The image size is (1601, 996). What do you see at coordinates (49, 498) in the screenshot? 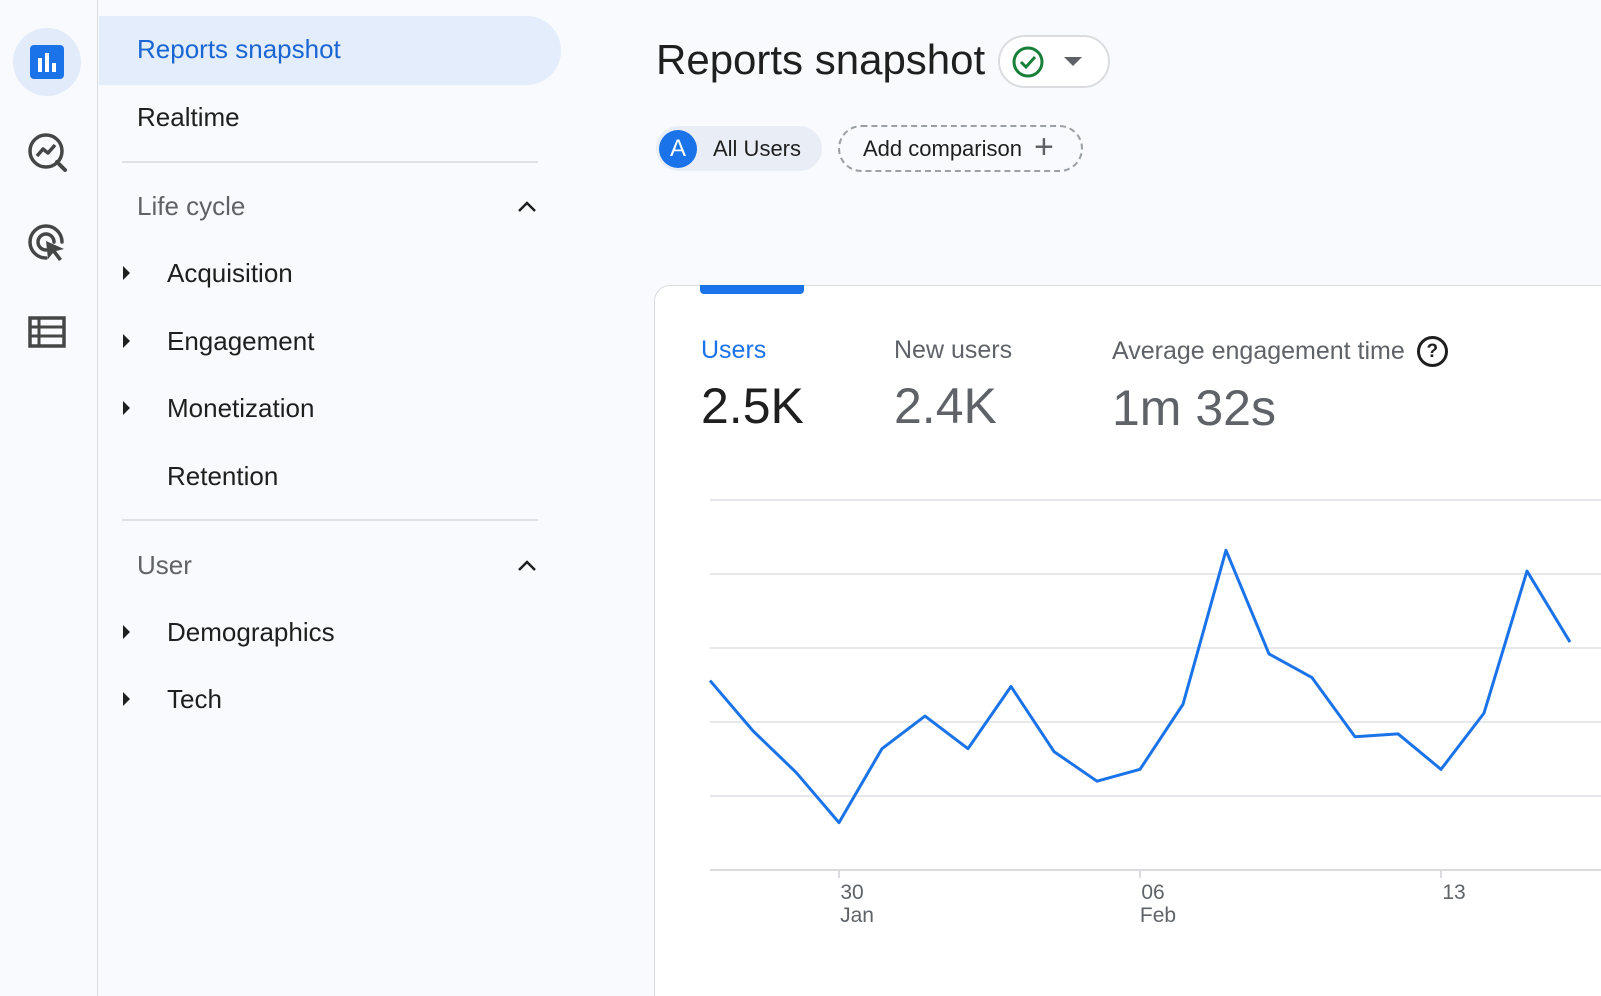
I see `icon-rail` at bounding box center [49, 498].